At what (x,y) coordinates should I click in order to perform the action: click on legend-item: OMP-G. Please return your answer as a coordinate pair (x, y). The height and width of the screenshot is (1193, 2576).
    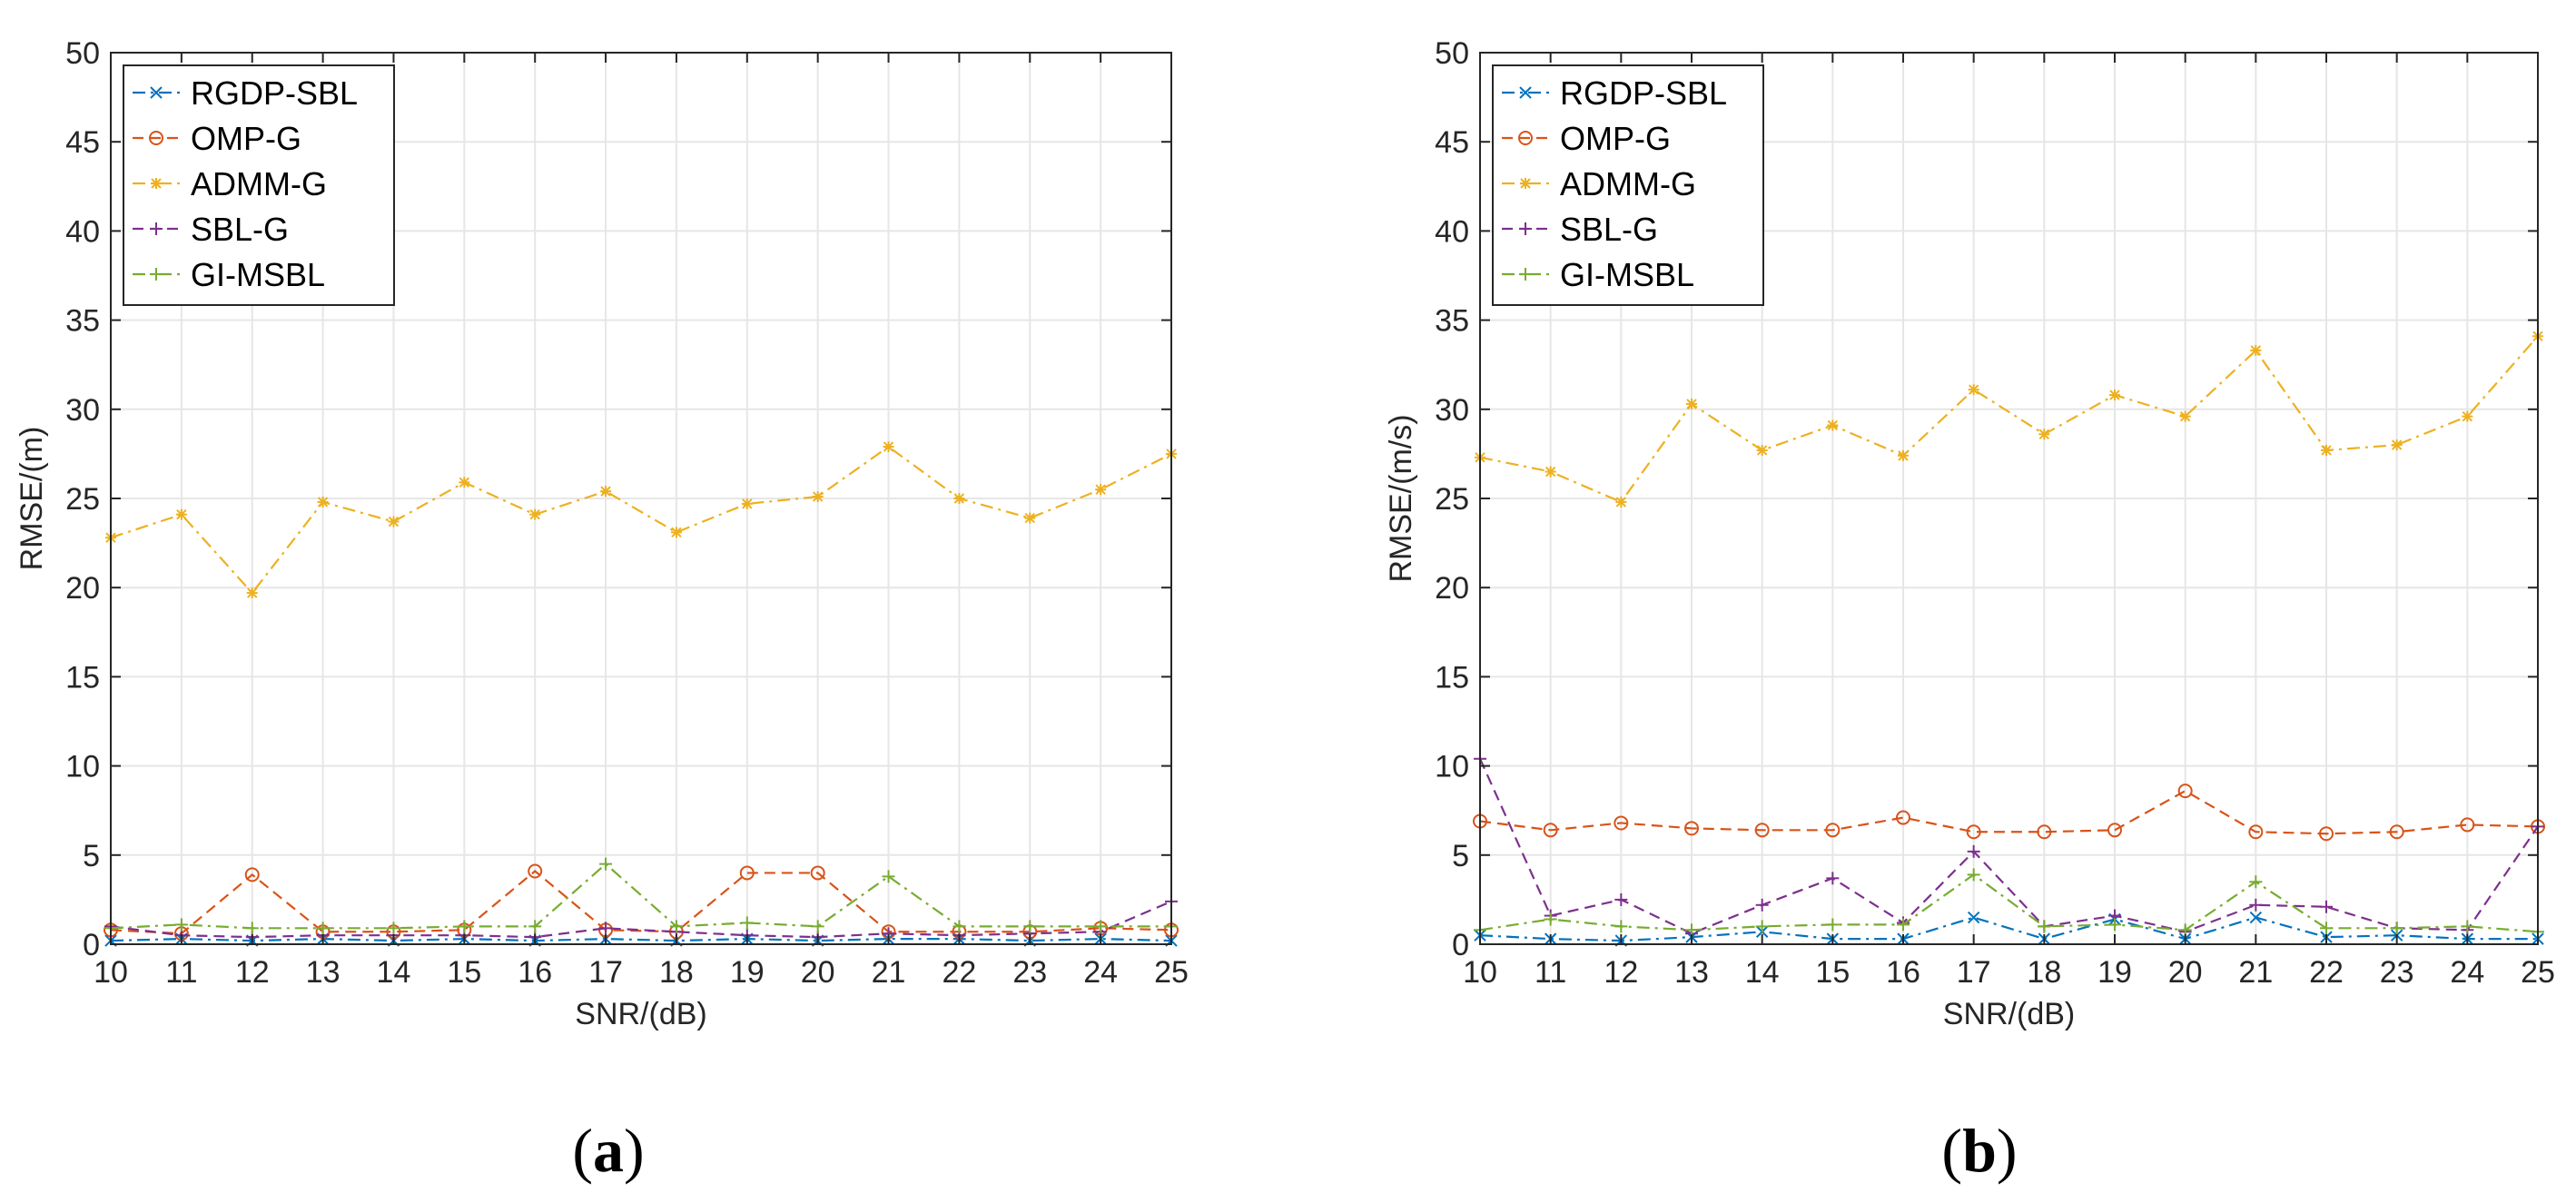
    Looking at the image, I should click on (1586, 138).